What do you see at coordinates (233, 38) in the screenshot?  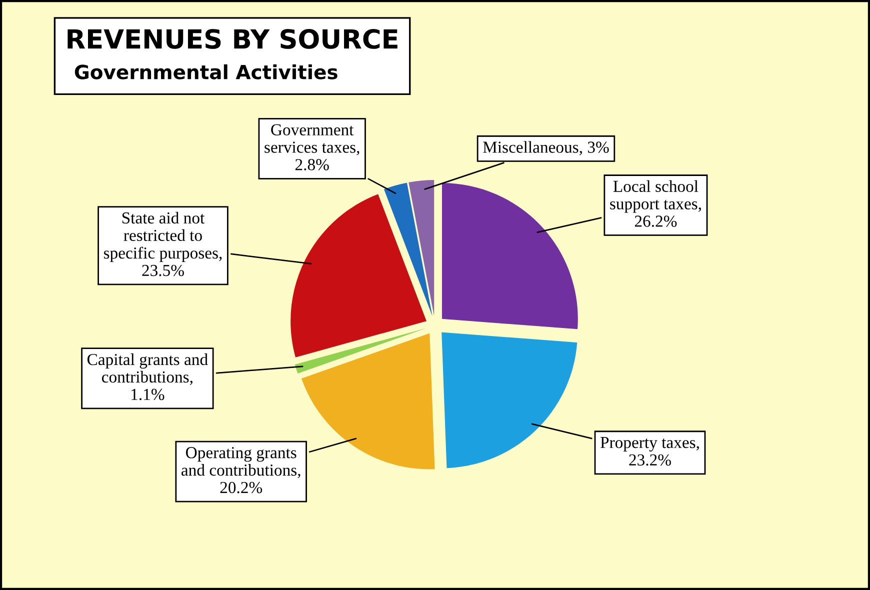 I see `chart-title: REVENUES BY SOURCE` at bounding box center [233, 38].